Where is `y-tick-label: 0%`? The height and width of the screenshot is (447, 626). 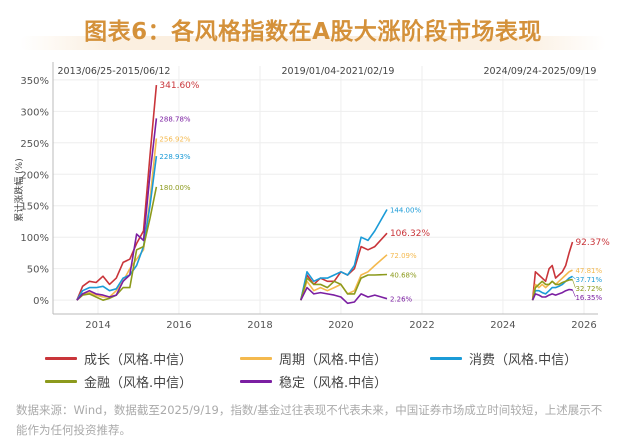
y-tick-label: 0% is located at coordinates (41, 301).